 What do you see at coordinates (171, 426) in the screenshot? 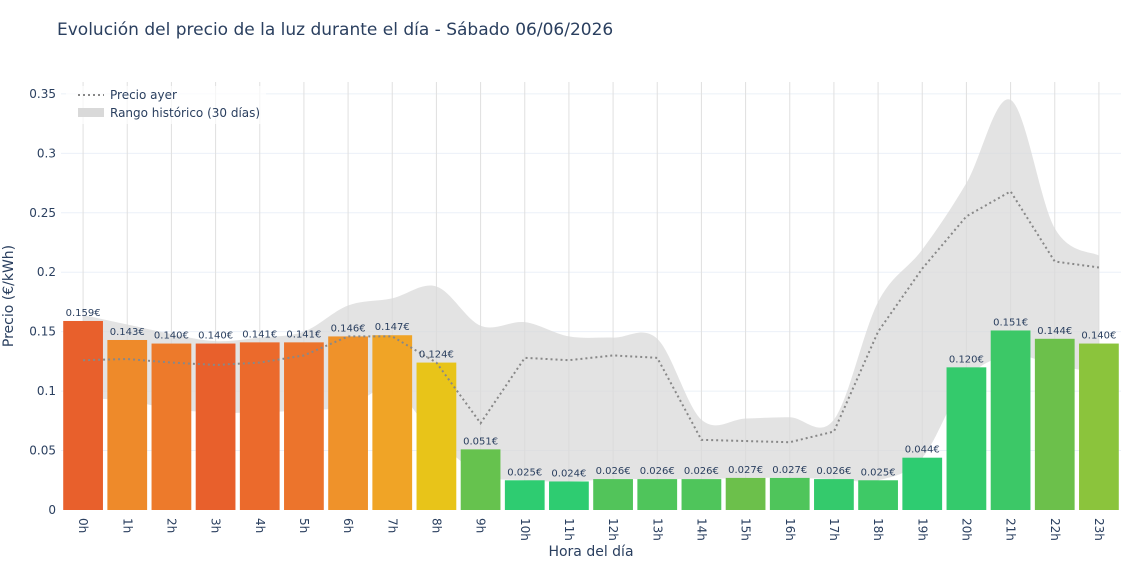
I see `bar-2h` at bounding box center [171, 426].